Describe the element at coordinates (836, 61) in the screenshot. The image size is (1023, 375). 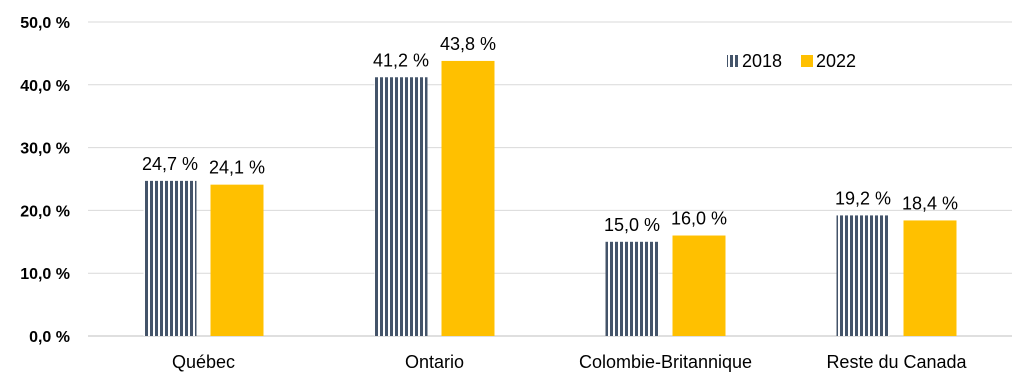
I see `legend-label-2022: 2022` at that location.